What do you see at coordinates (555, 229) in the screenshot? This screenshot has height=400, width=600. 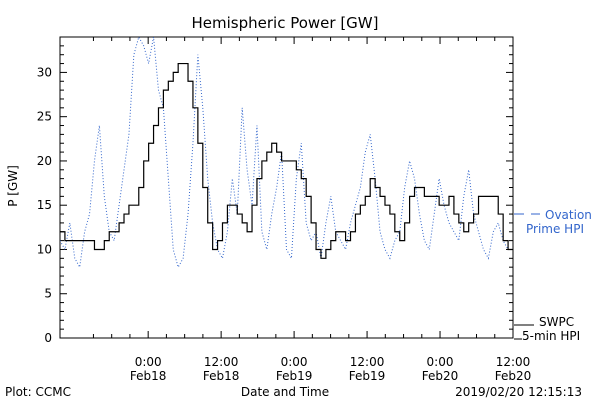 I see `ovation-legend-label-2: Prime HPI` at bounding box center [555, 229].